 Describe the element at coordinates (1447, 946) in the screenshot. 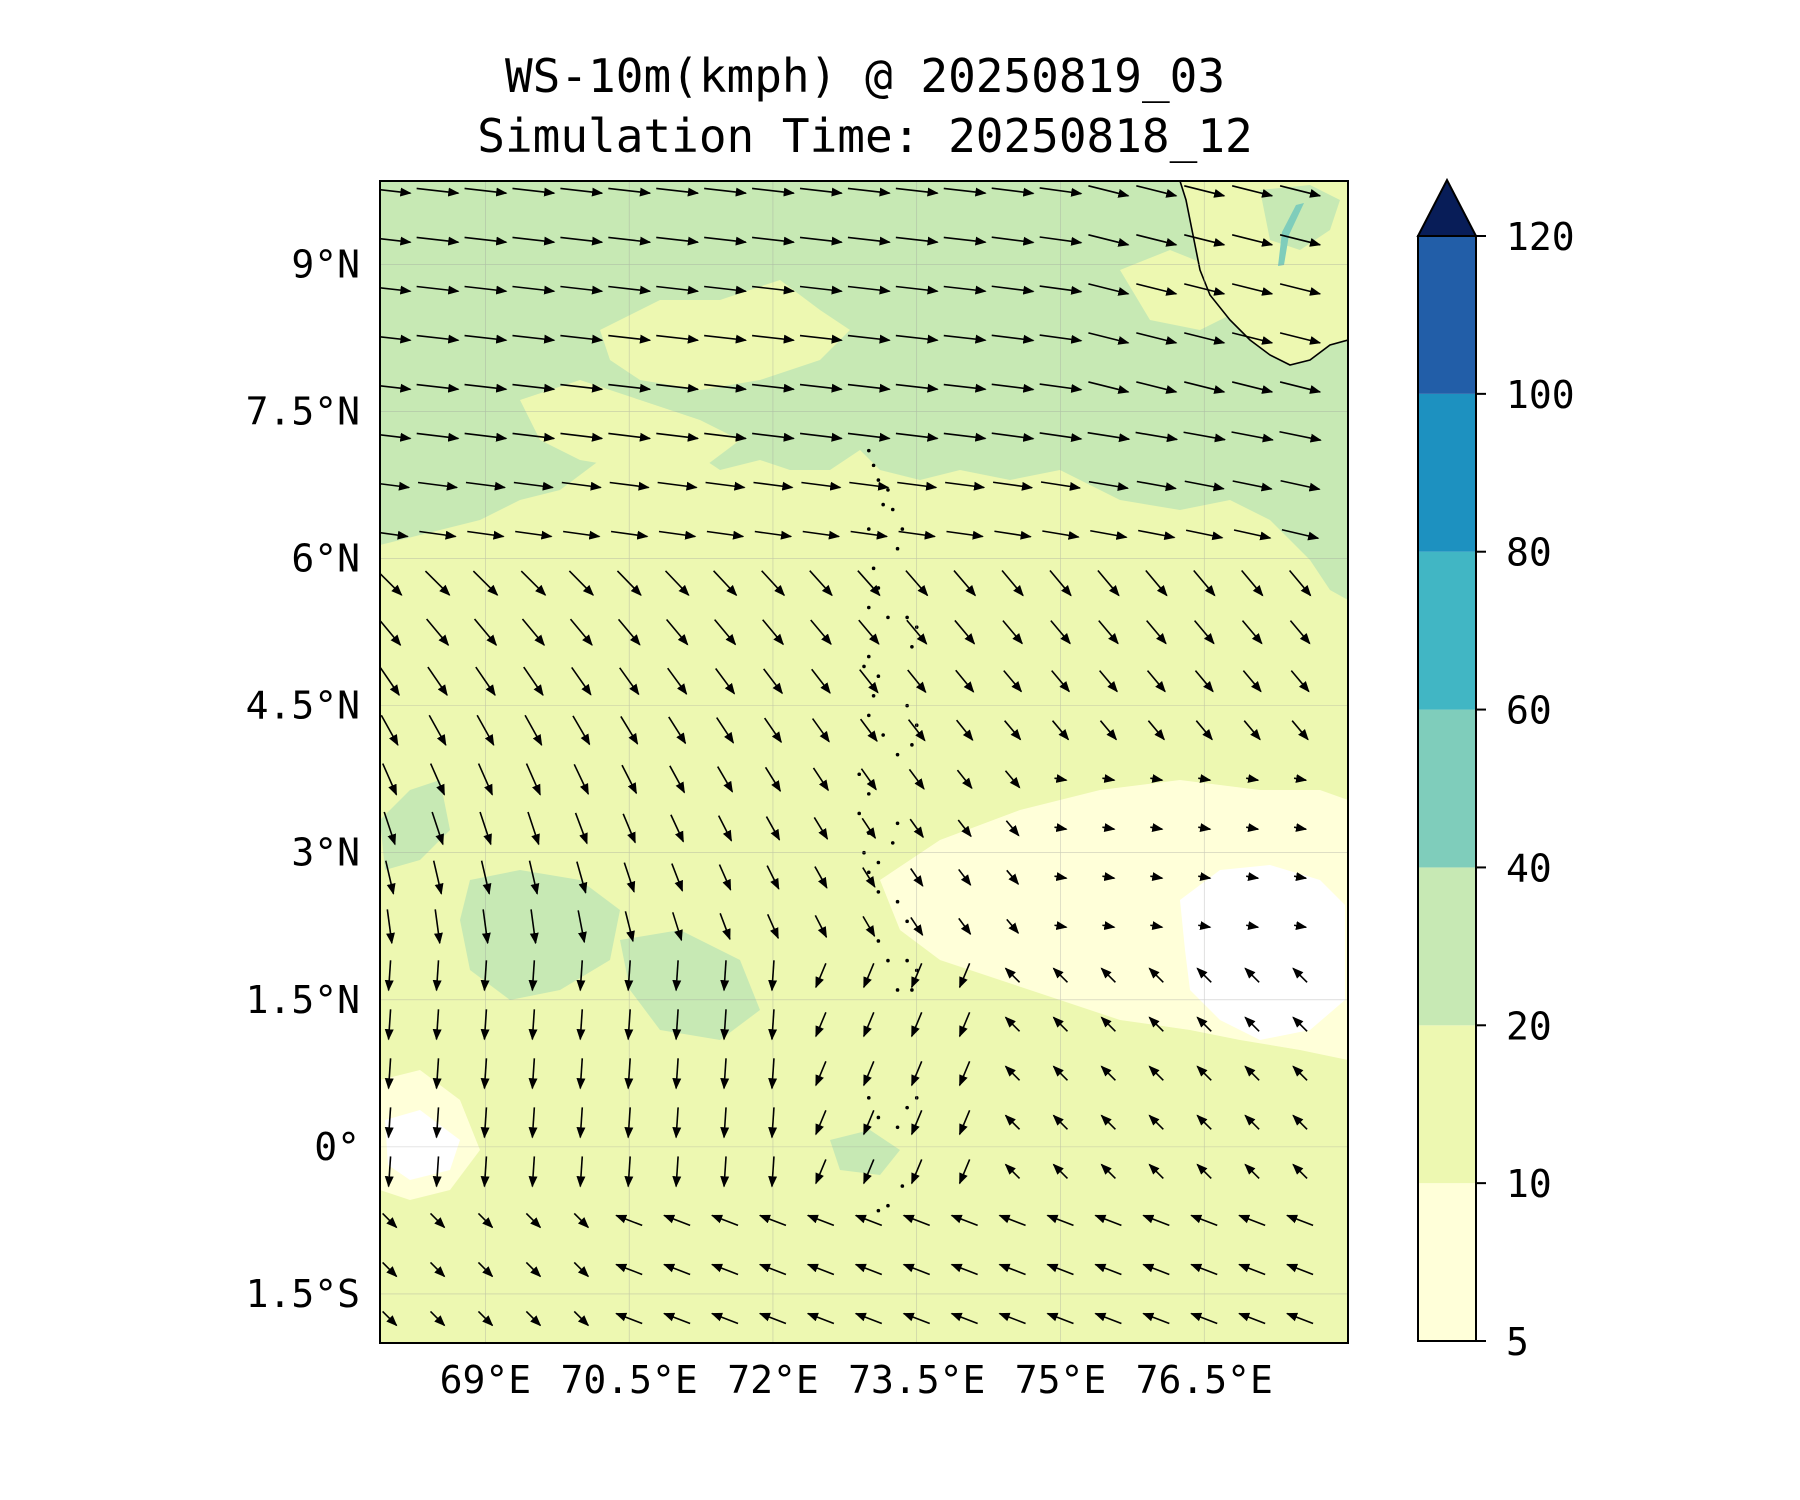

I see `colorbar-segment` at that location.